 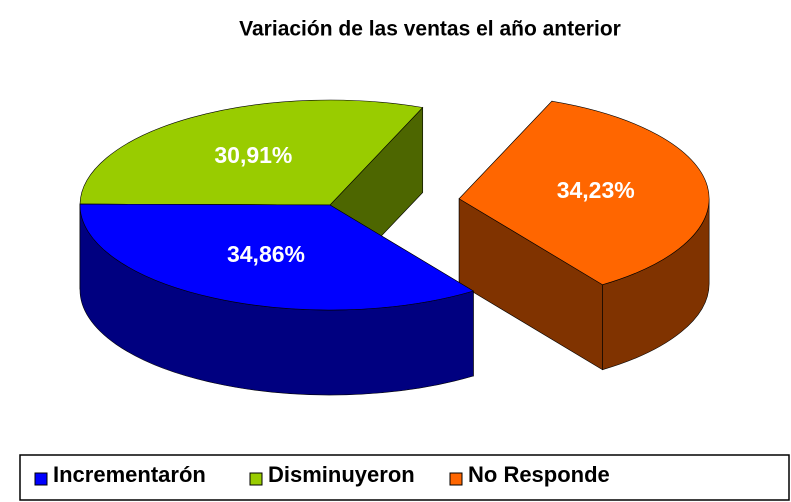 I want to click on legend-label: Incrementarón, so click(x=129, y=474).